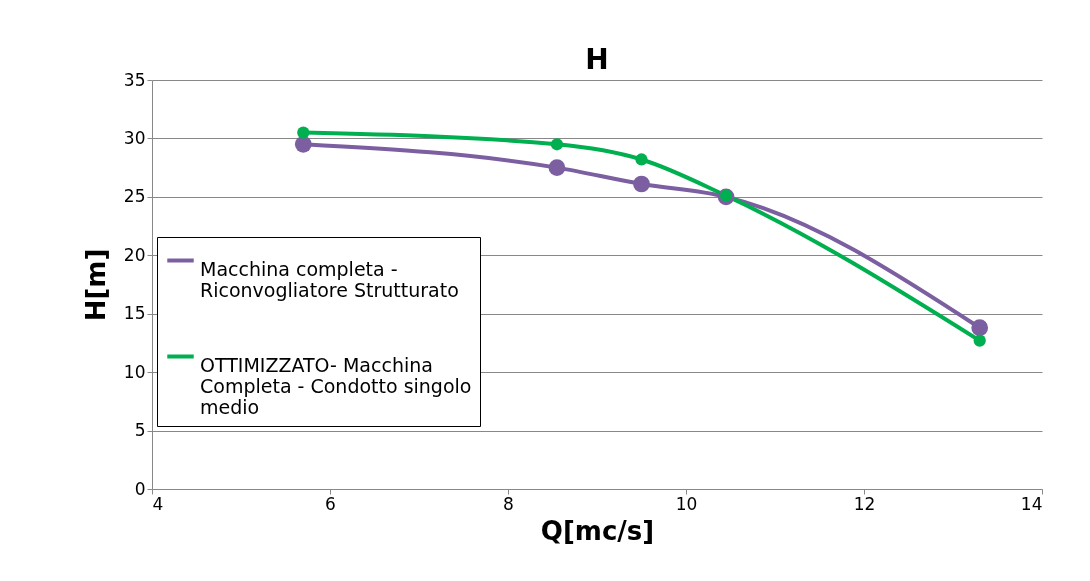 The width and height of the screenshot is (1090, 581). What do you see at coordinates (134, 196) in the screenshot?
I see `y-tick-label: 25` at bounding box center [134, 196].